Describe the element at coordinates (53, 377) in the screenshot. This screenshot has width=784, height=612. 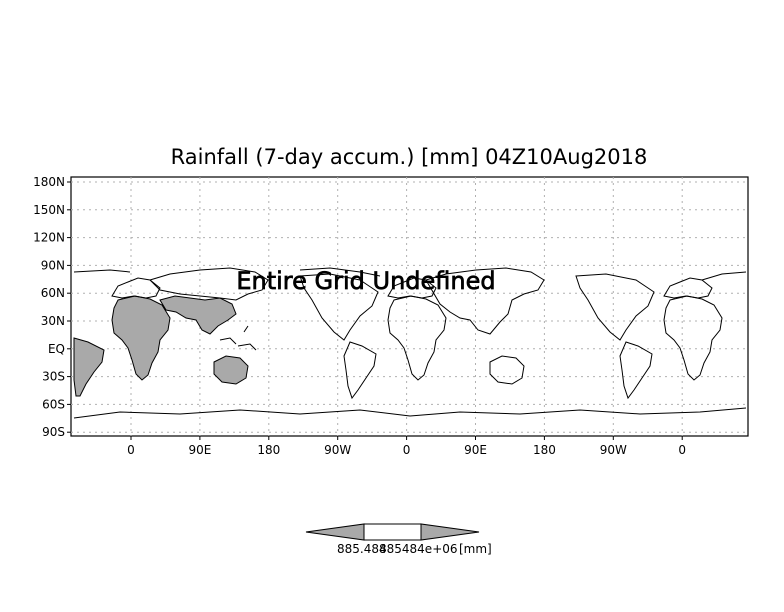
I see `latitude-tick-label: 30S` at that location.